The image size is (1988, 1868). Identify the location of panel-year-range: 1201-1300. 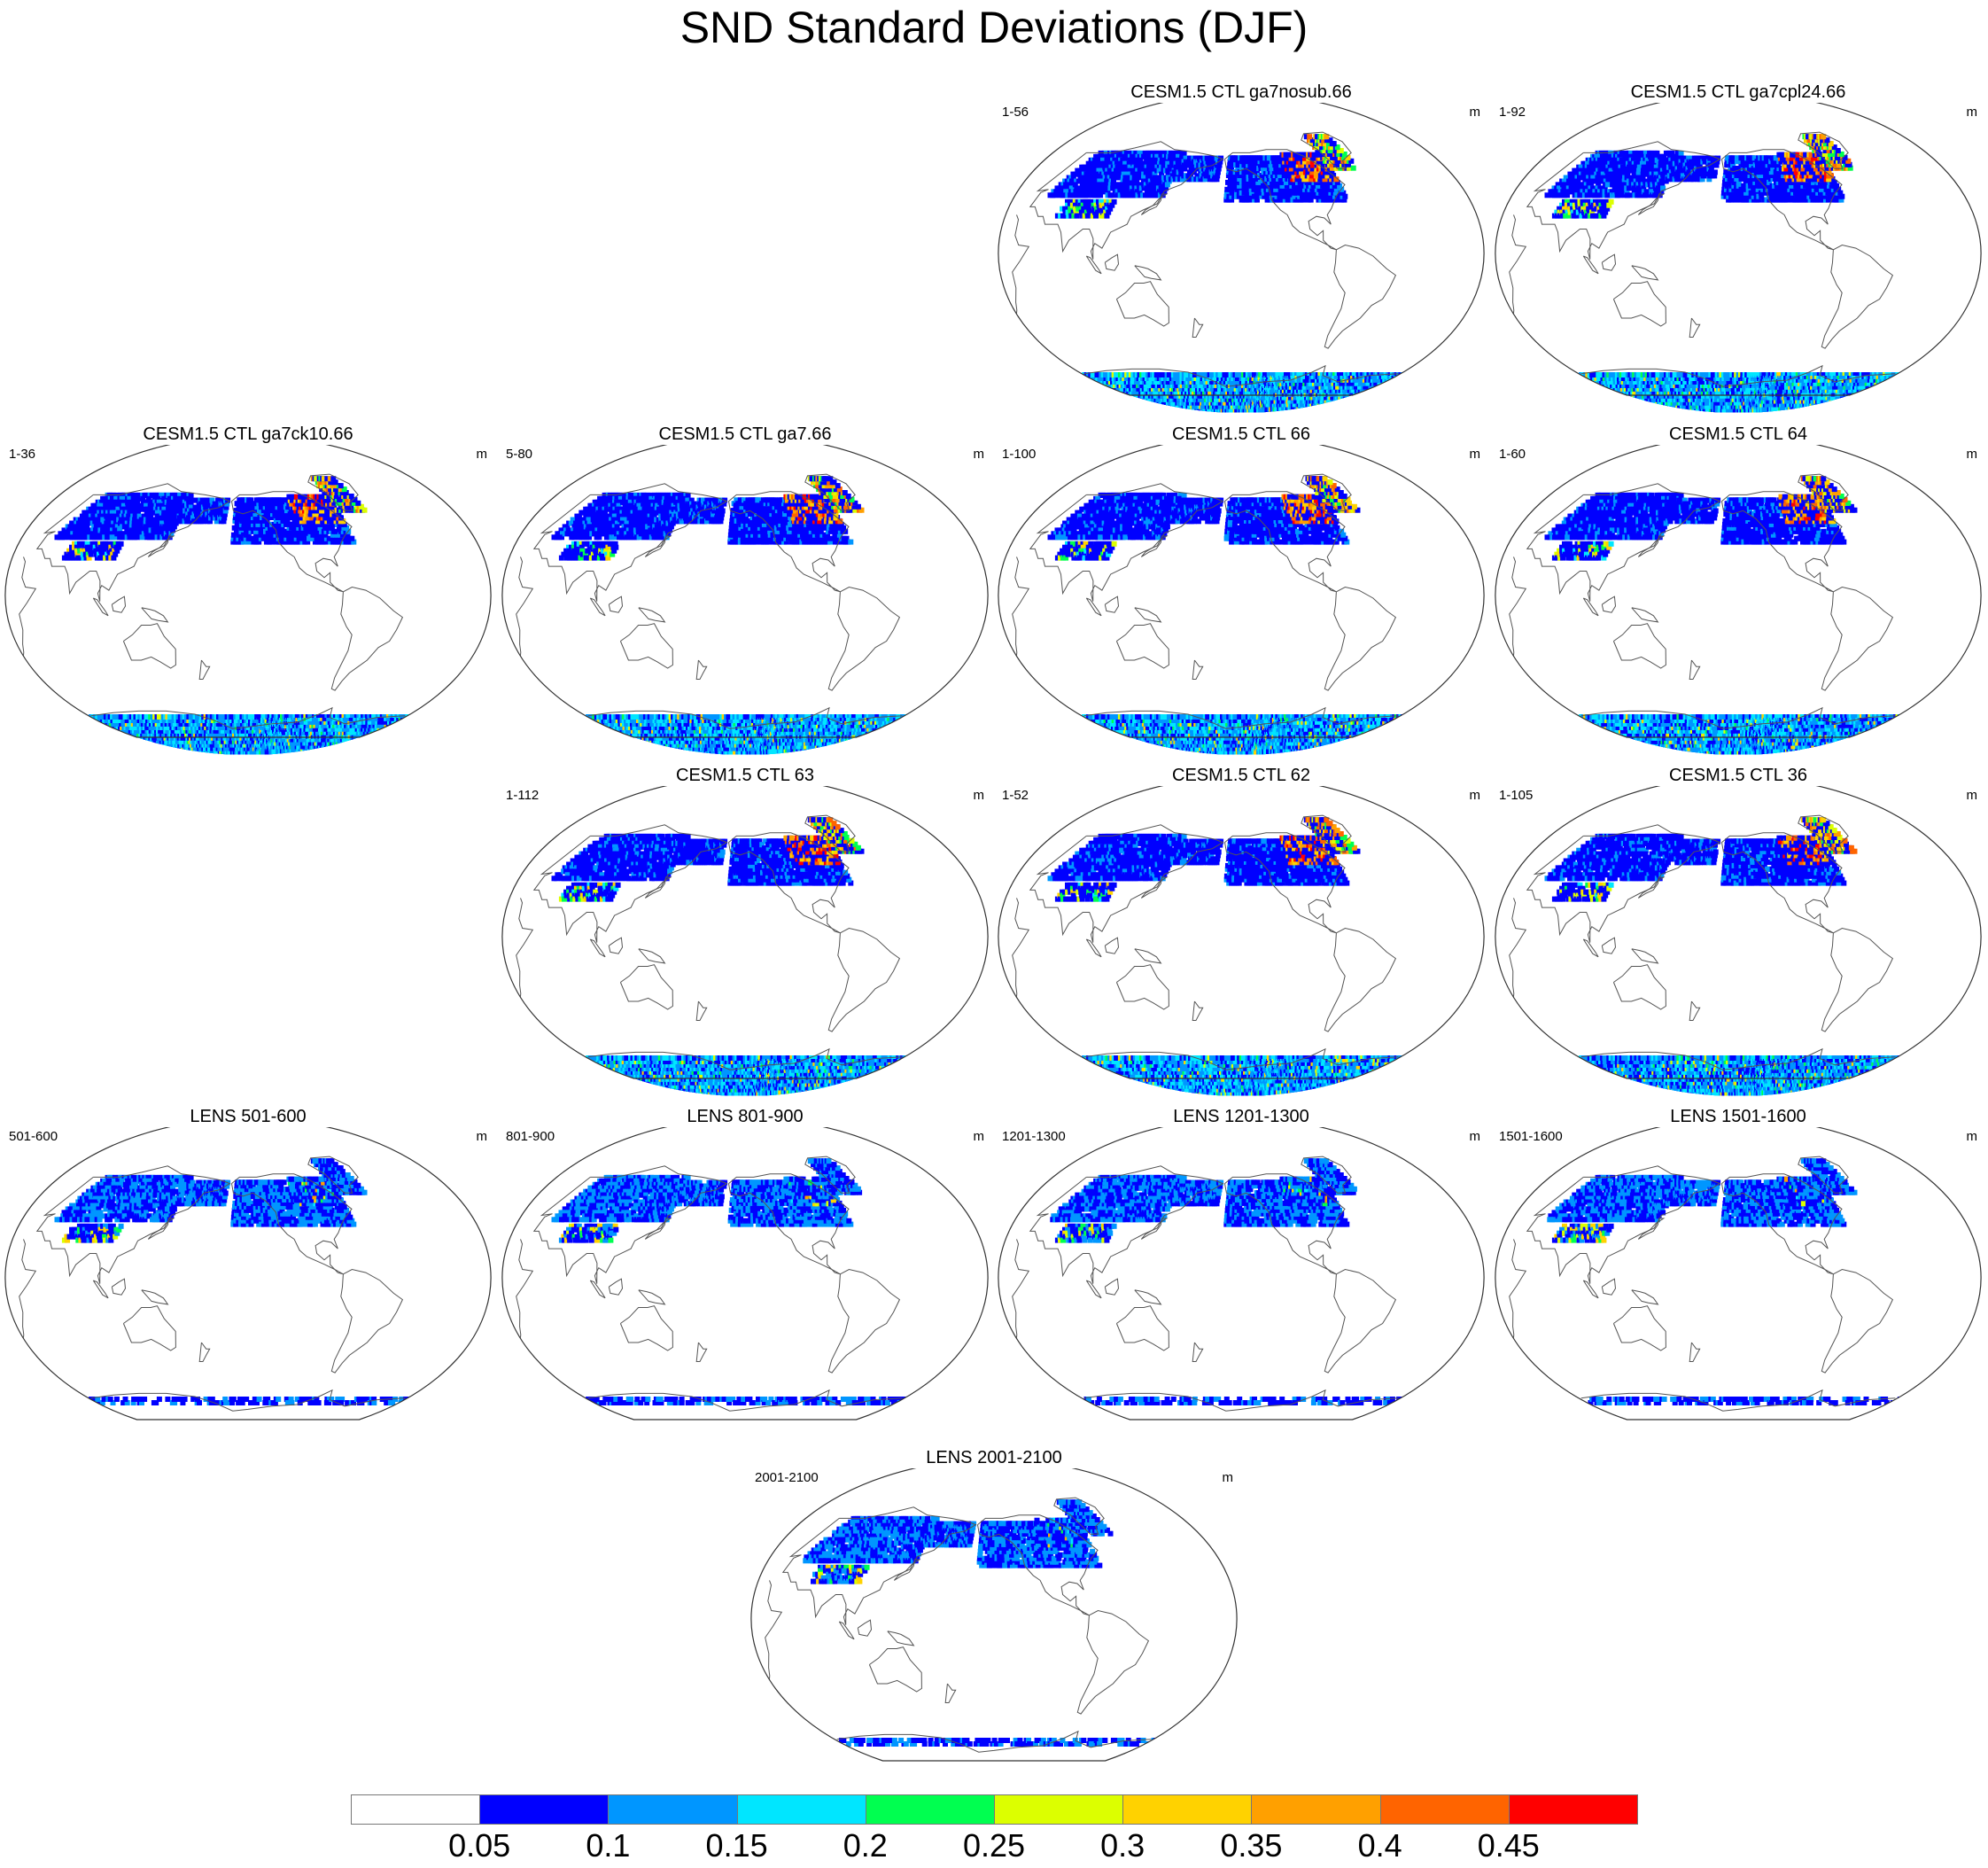
(1034, 1137).